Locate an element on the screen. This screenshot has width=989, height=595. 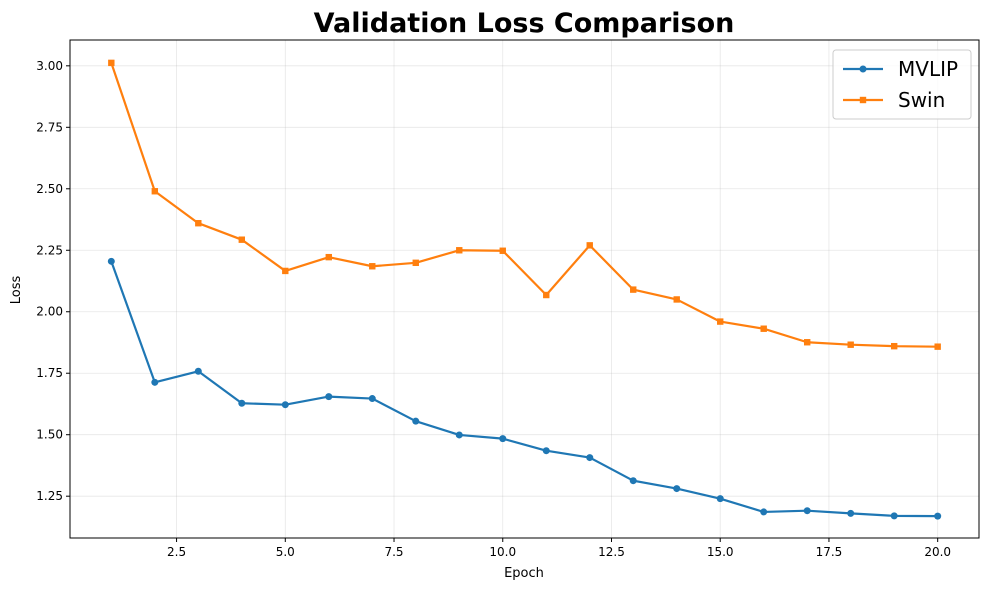
x-tick-label: 12.5 is located at coordinates (611, 552).